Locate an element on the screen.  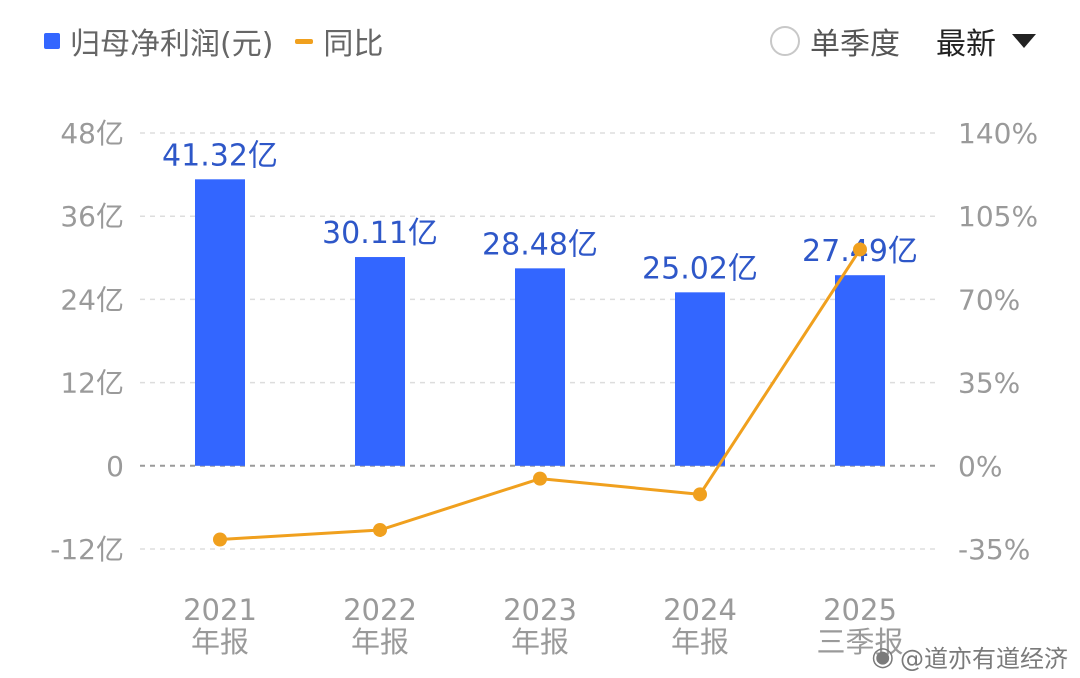
weibo-icon: ◉ is located at coordinates (882, 656).